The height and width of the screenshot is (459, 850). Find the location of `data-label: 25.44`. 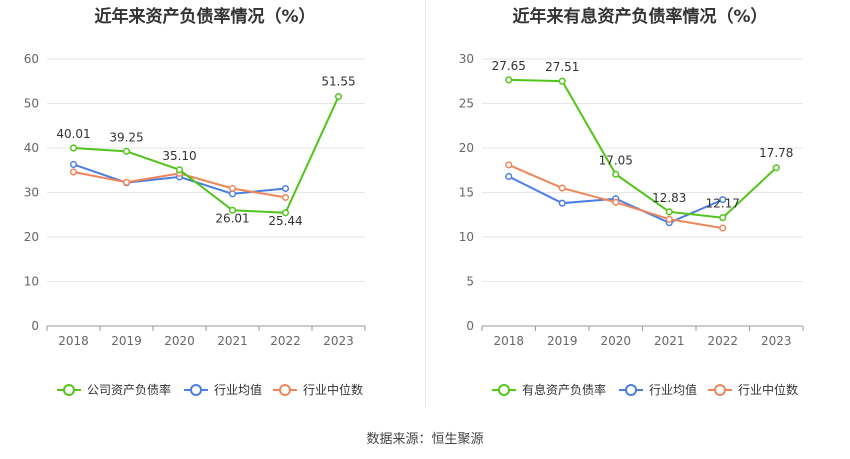

data-label: 25.44 is located at coordinates (285, 221).